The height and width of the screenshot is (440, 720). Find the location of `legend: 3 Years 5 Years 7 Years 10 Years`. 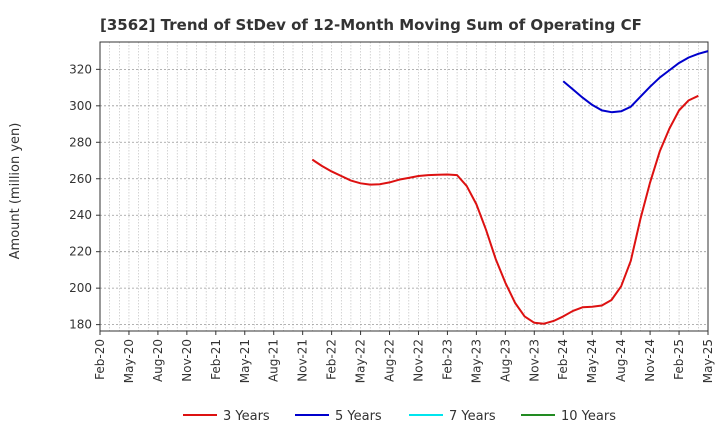

legend: 3 Years 5 Years 7 Years 10 Years is located at coordinates (399, 416).